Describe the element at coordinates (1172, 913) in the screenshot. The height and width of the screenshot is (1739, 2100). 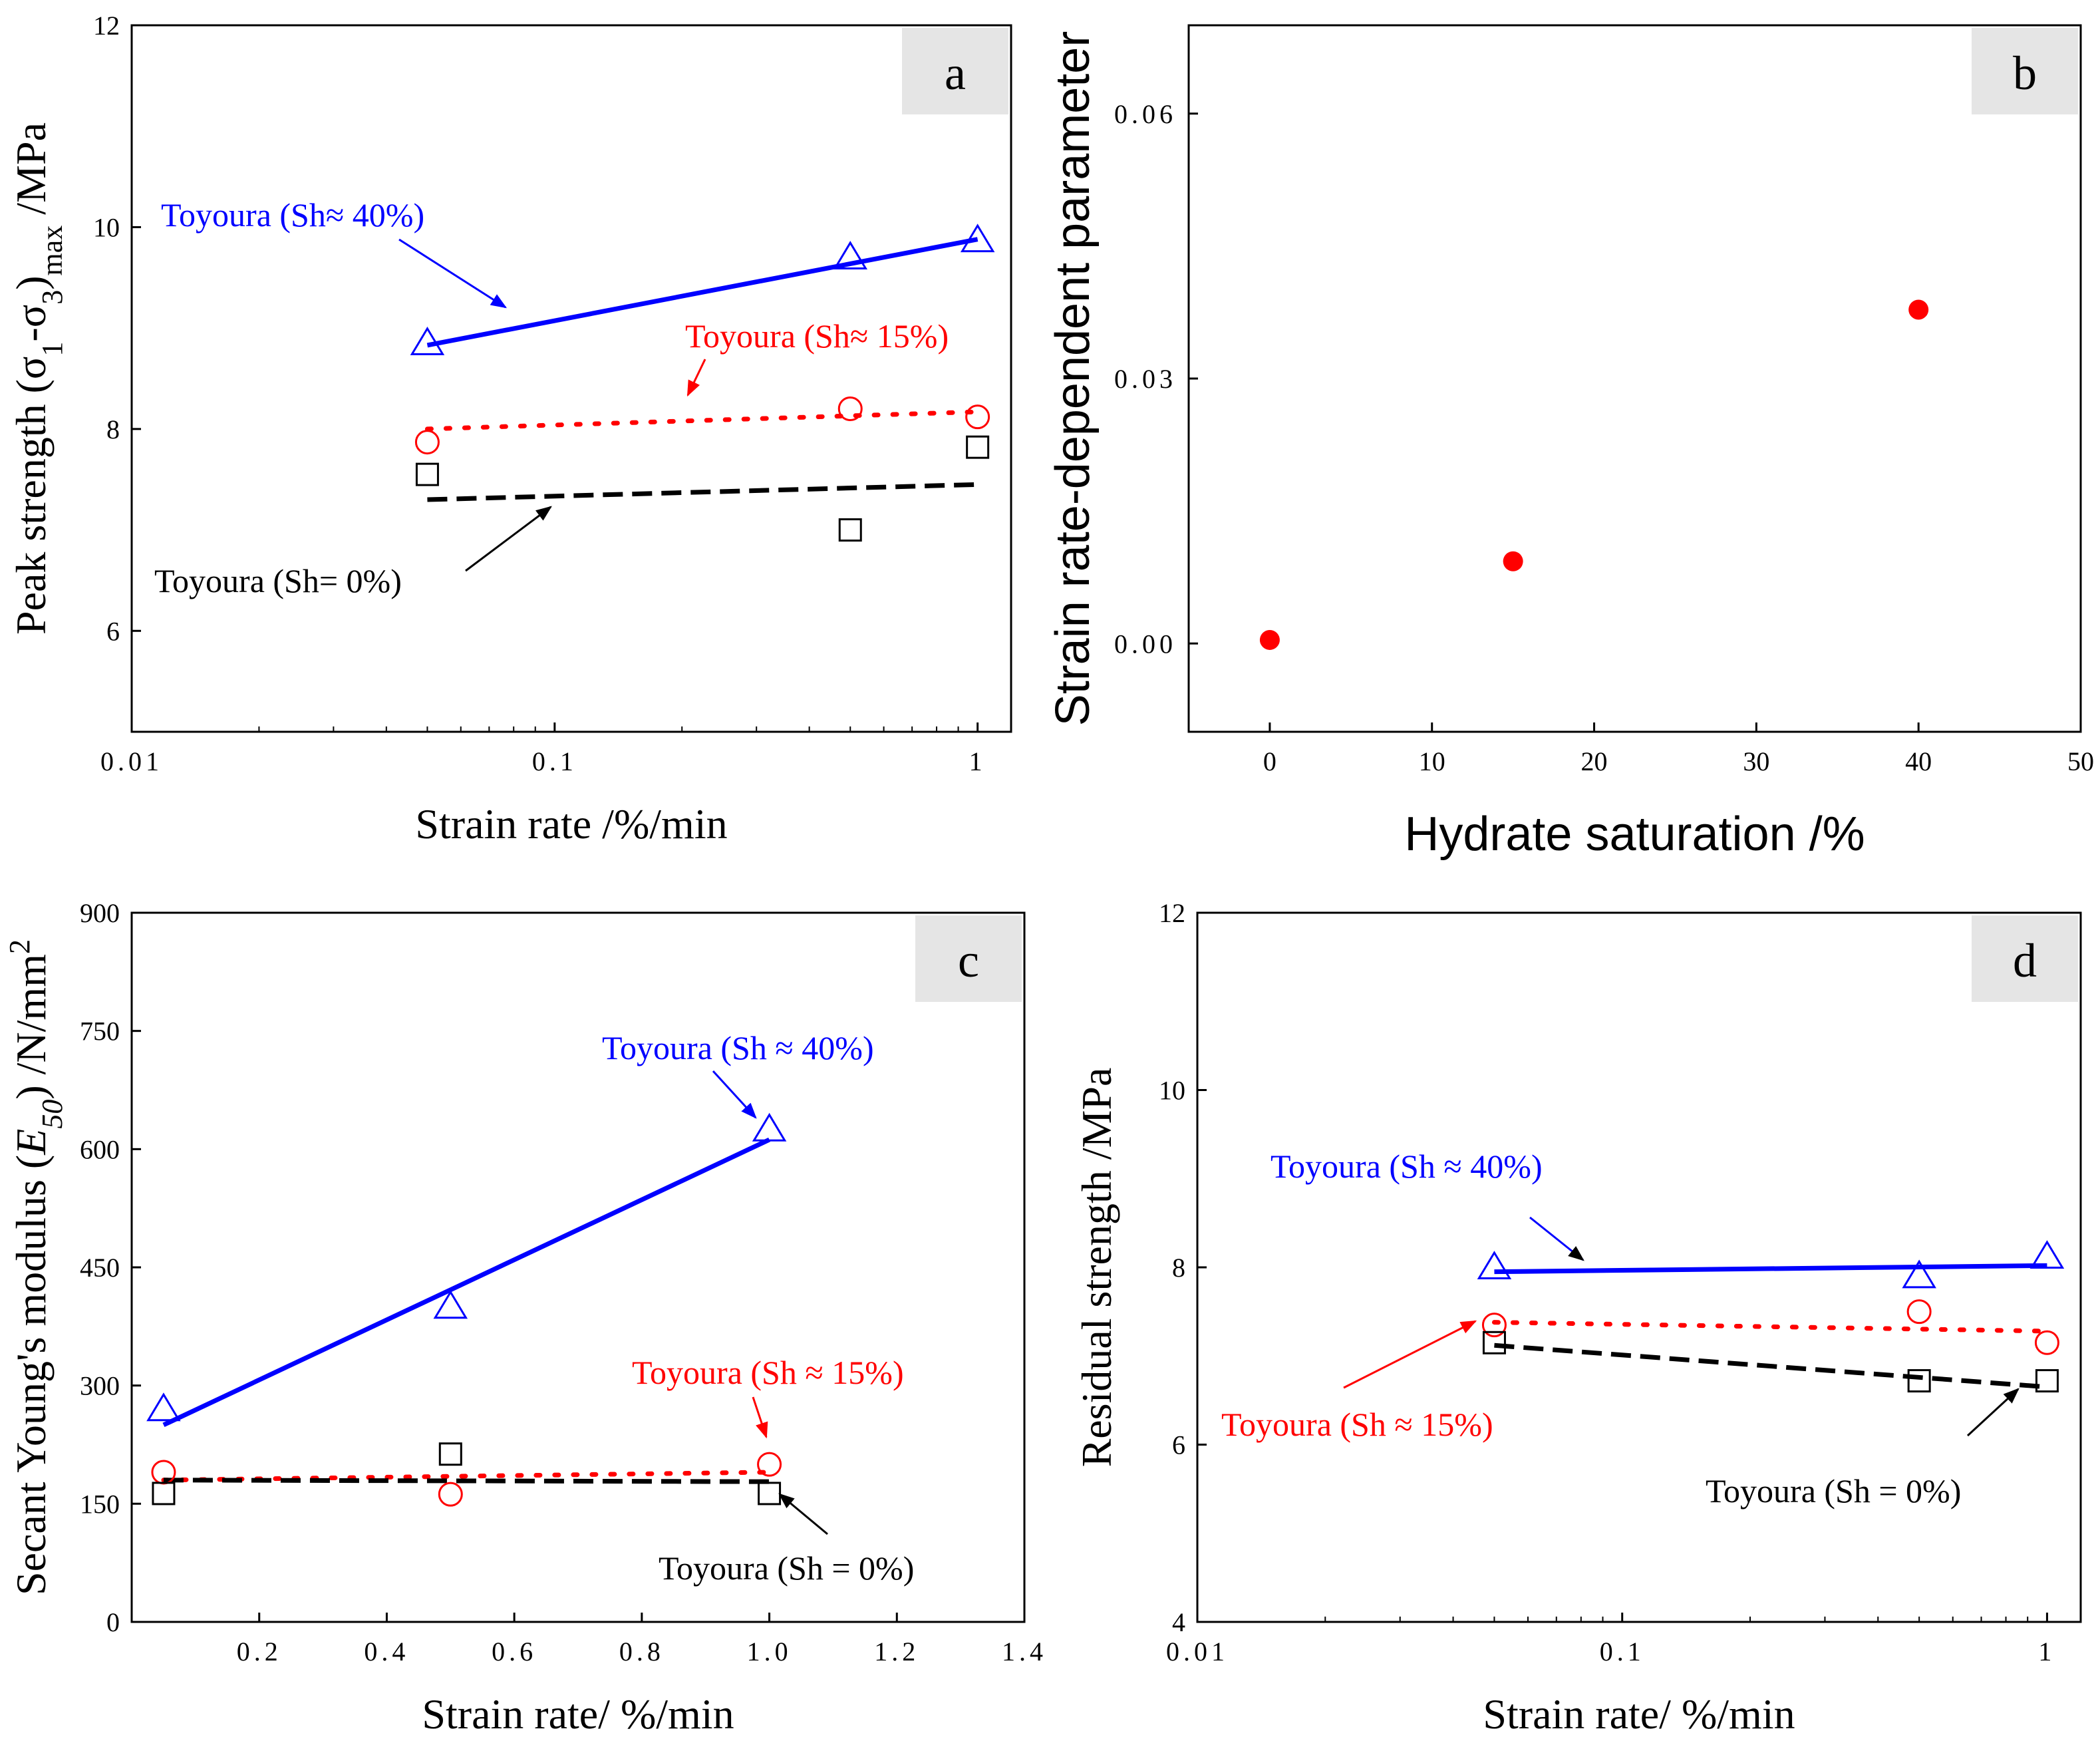
I see `y-tick-label: 12` at that location.